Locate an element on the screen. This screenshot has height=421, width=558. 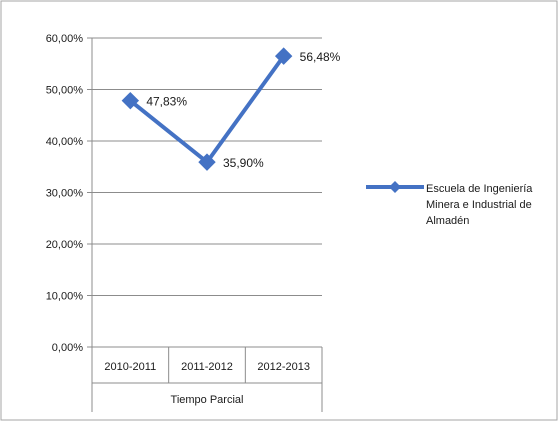
y-tick-label: 10,00% is located at coordinates (65, 297).